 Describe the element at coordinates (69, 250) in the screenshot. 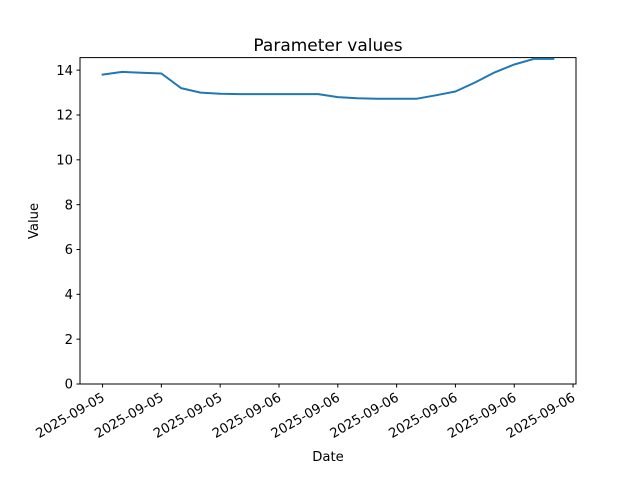

I see `y-tick-label: 6` at that location.